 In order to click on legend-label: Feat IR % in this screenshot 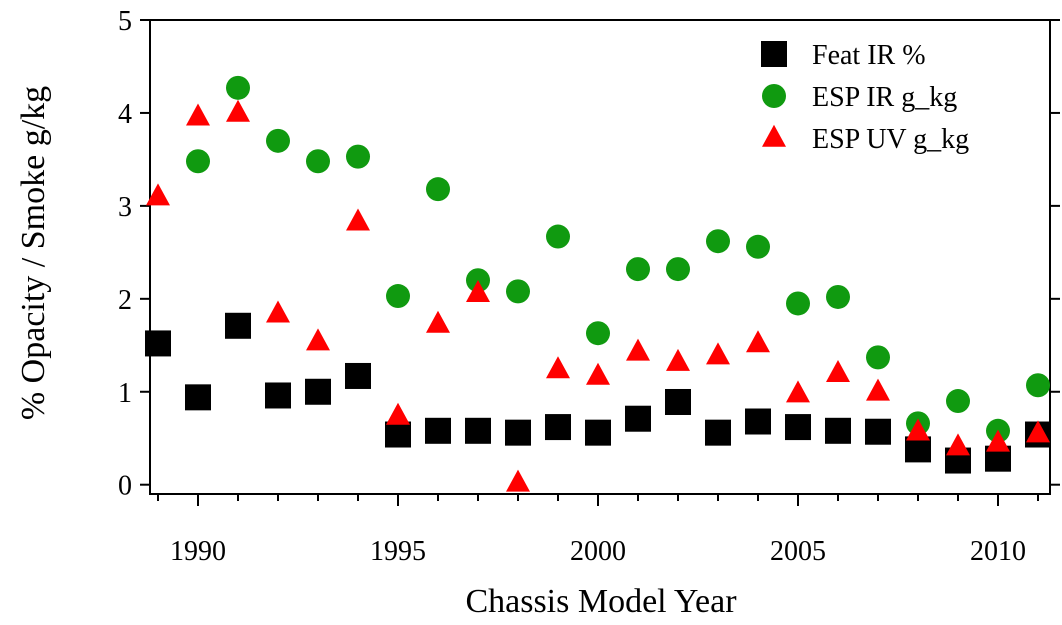, I will do `click(869, 55)`.